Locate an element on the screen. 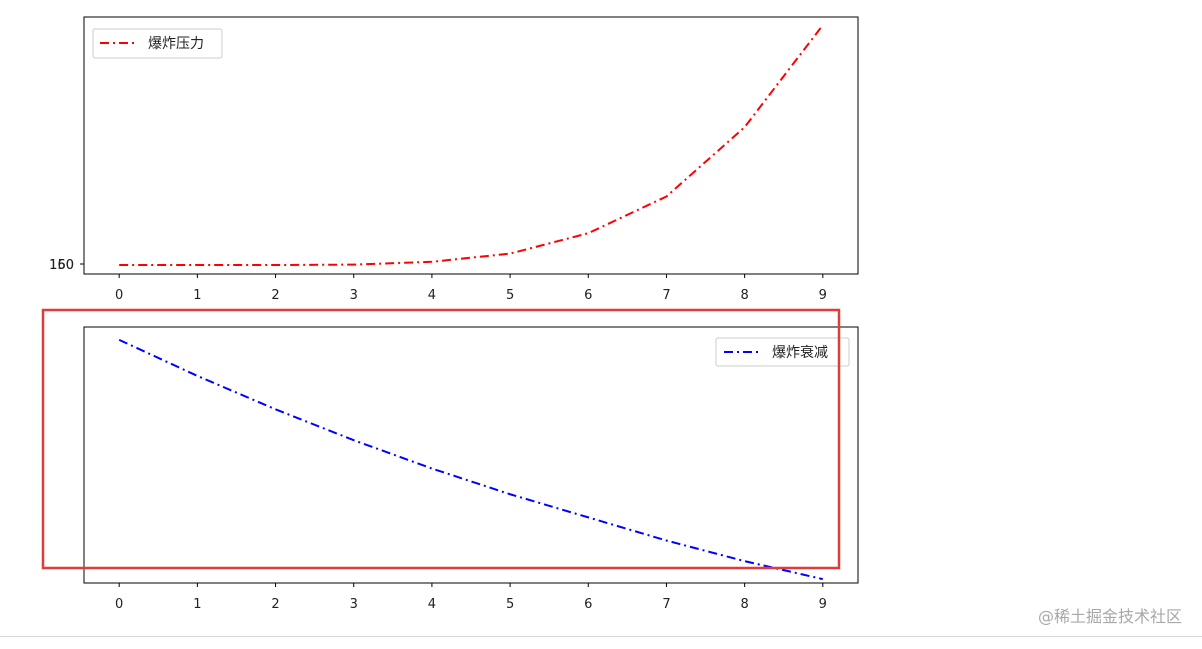 This screenshot has height=649, width=1202. bottom-legend: 爆炸衰减 is located at coordinates (782, 352).